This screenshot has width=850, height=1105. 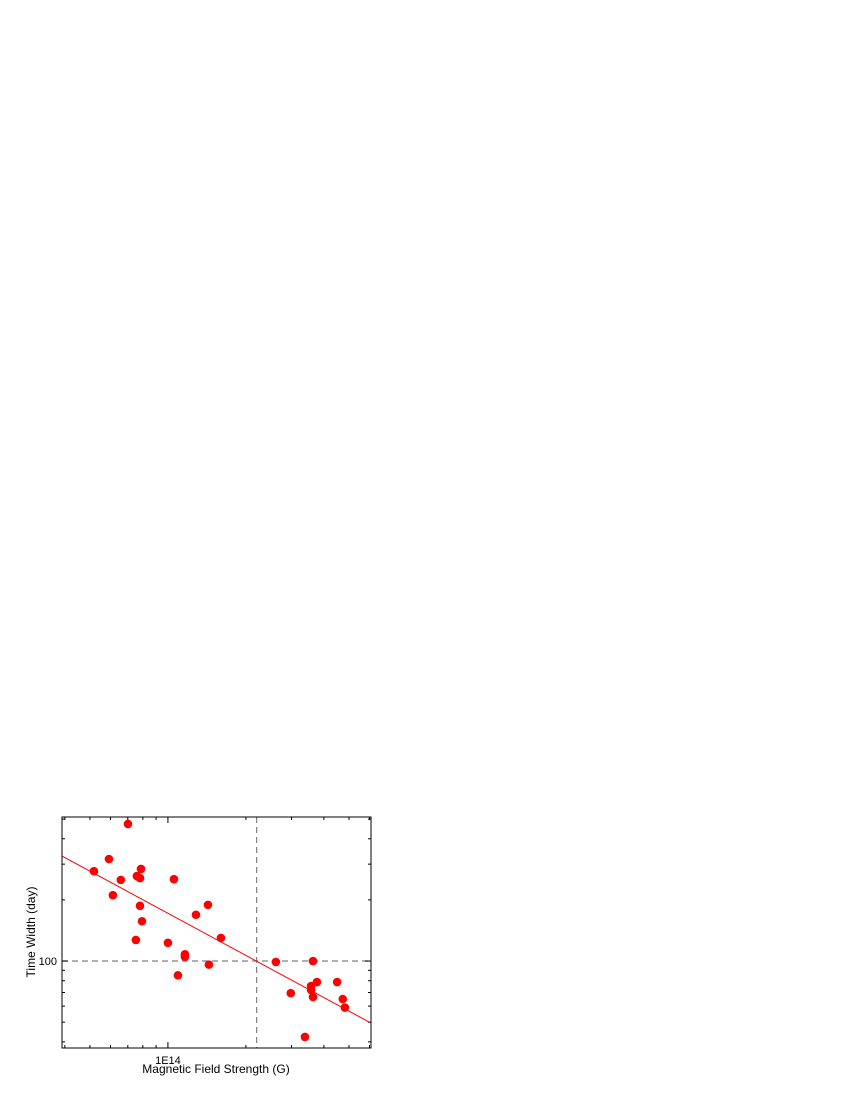 What do you see at coordinates (48, 962) in the screenshot?
I see `y-tick-label: 100` at bounding box center [48, 962].